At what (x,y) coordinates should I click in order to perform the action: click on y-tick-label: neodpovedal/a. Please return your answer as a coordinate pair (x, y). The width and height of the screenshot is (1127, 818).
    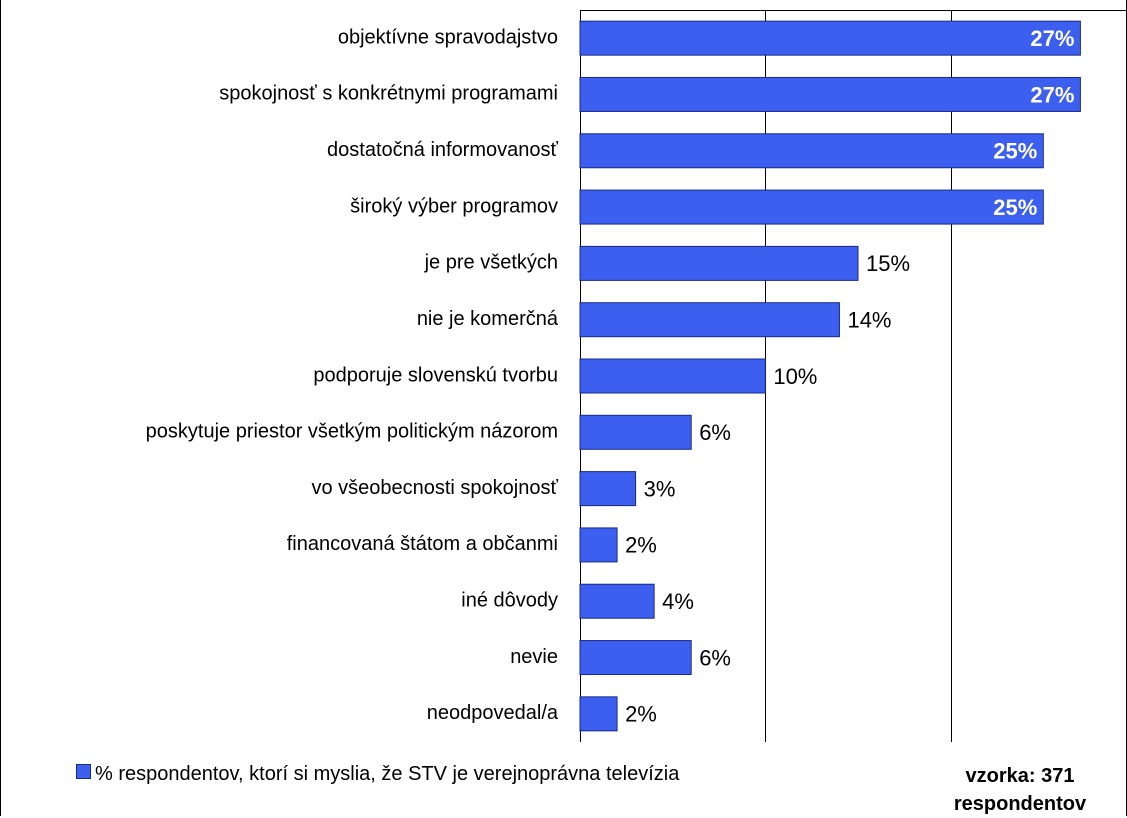
    Looking at the image, I should click on (493, 713).